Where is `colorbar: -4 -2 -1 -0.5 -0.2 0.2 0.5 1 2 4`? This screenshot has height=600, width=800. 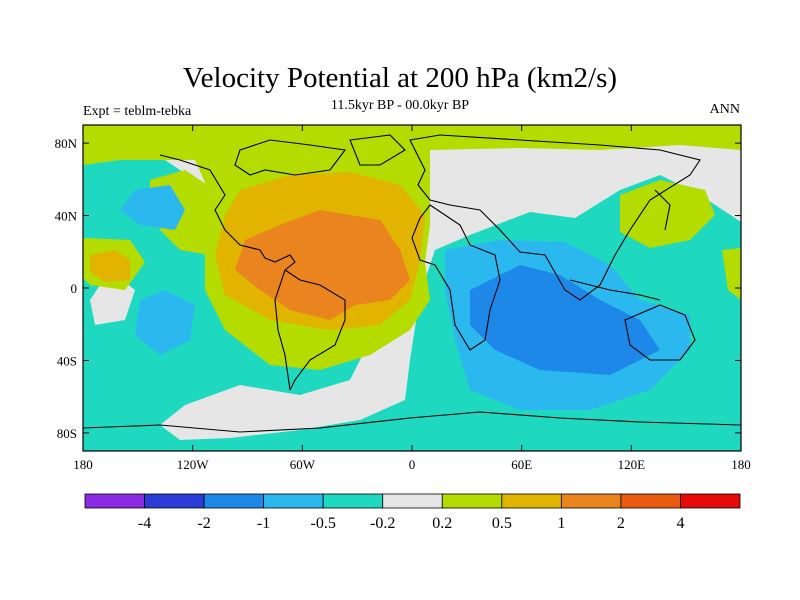
colorbar: -4 -2 -1 -0.5 -0.2 0.2 0.5 1 2 4 is located at coordinates (412, 512).